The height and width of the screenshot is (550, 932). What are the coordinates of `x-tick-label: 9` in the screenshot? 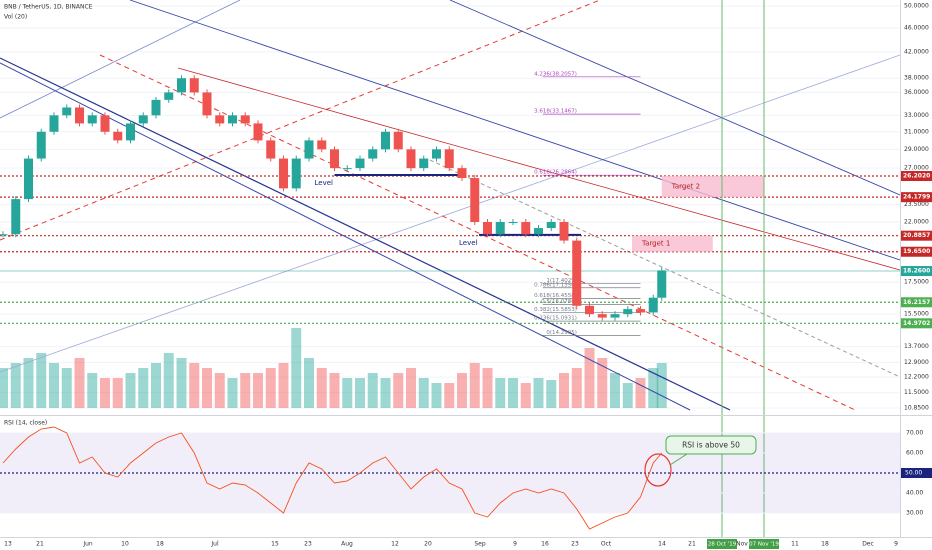 It's located at (896, 544).